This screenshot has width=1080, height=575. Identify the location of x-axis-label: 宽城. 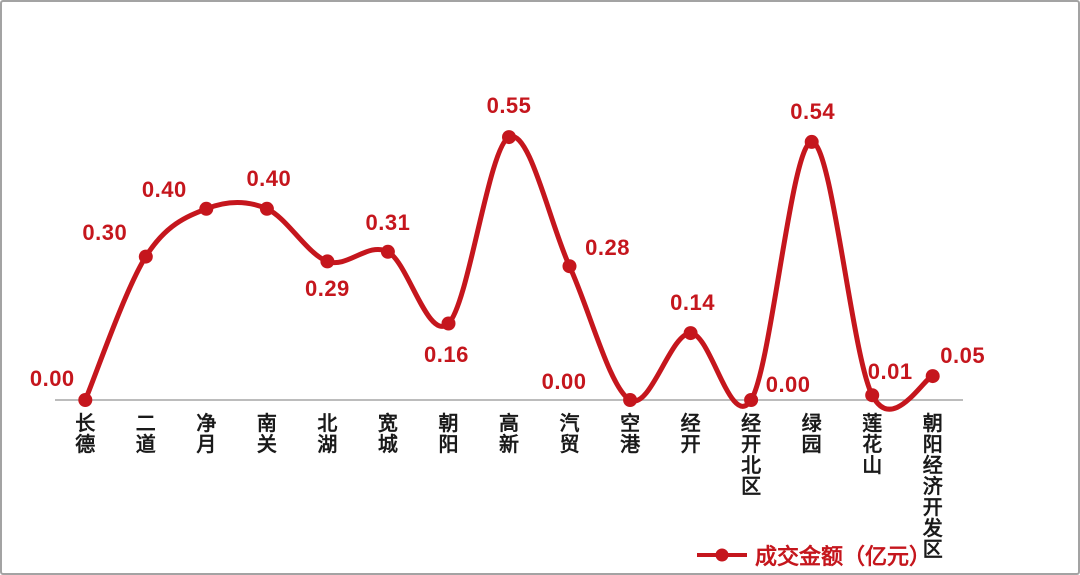
(388, 435).